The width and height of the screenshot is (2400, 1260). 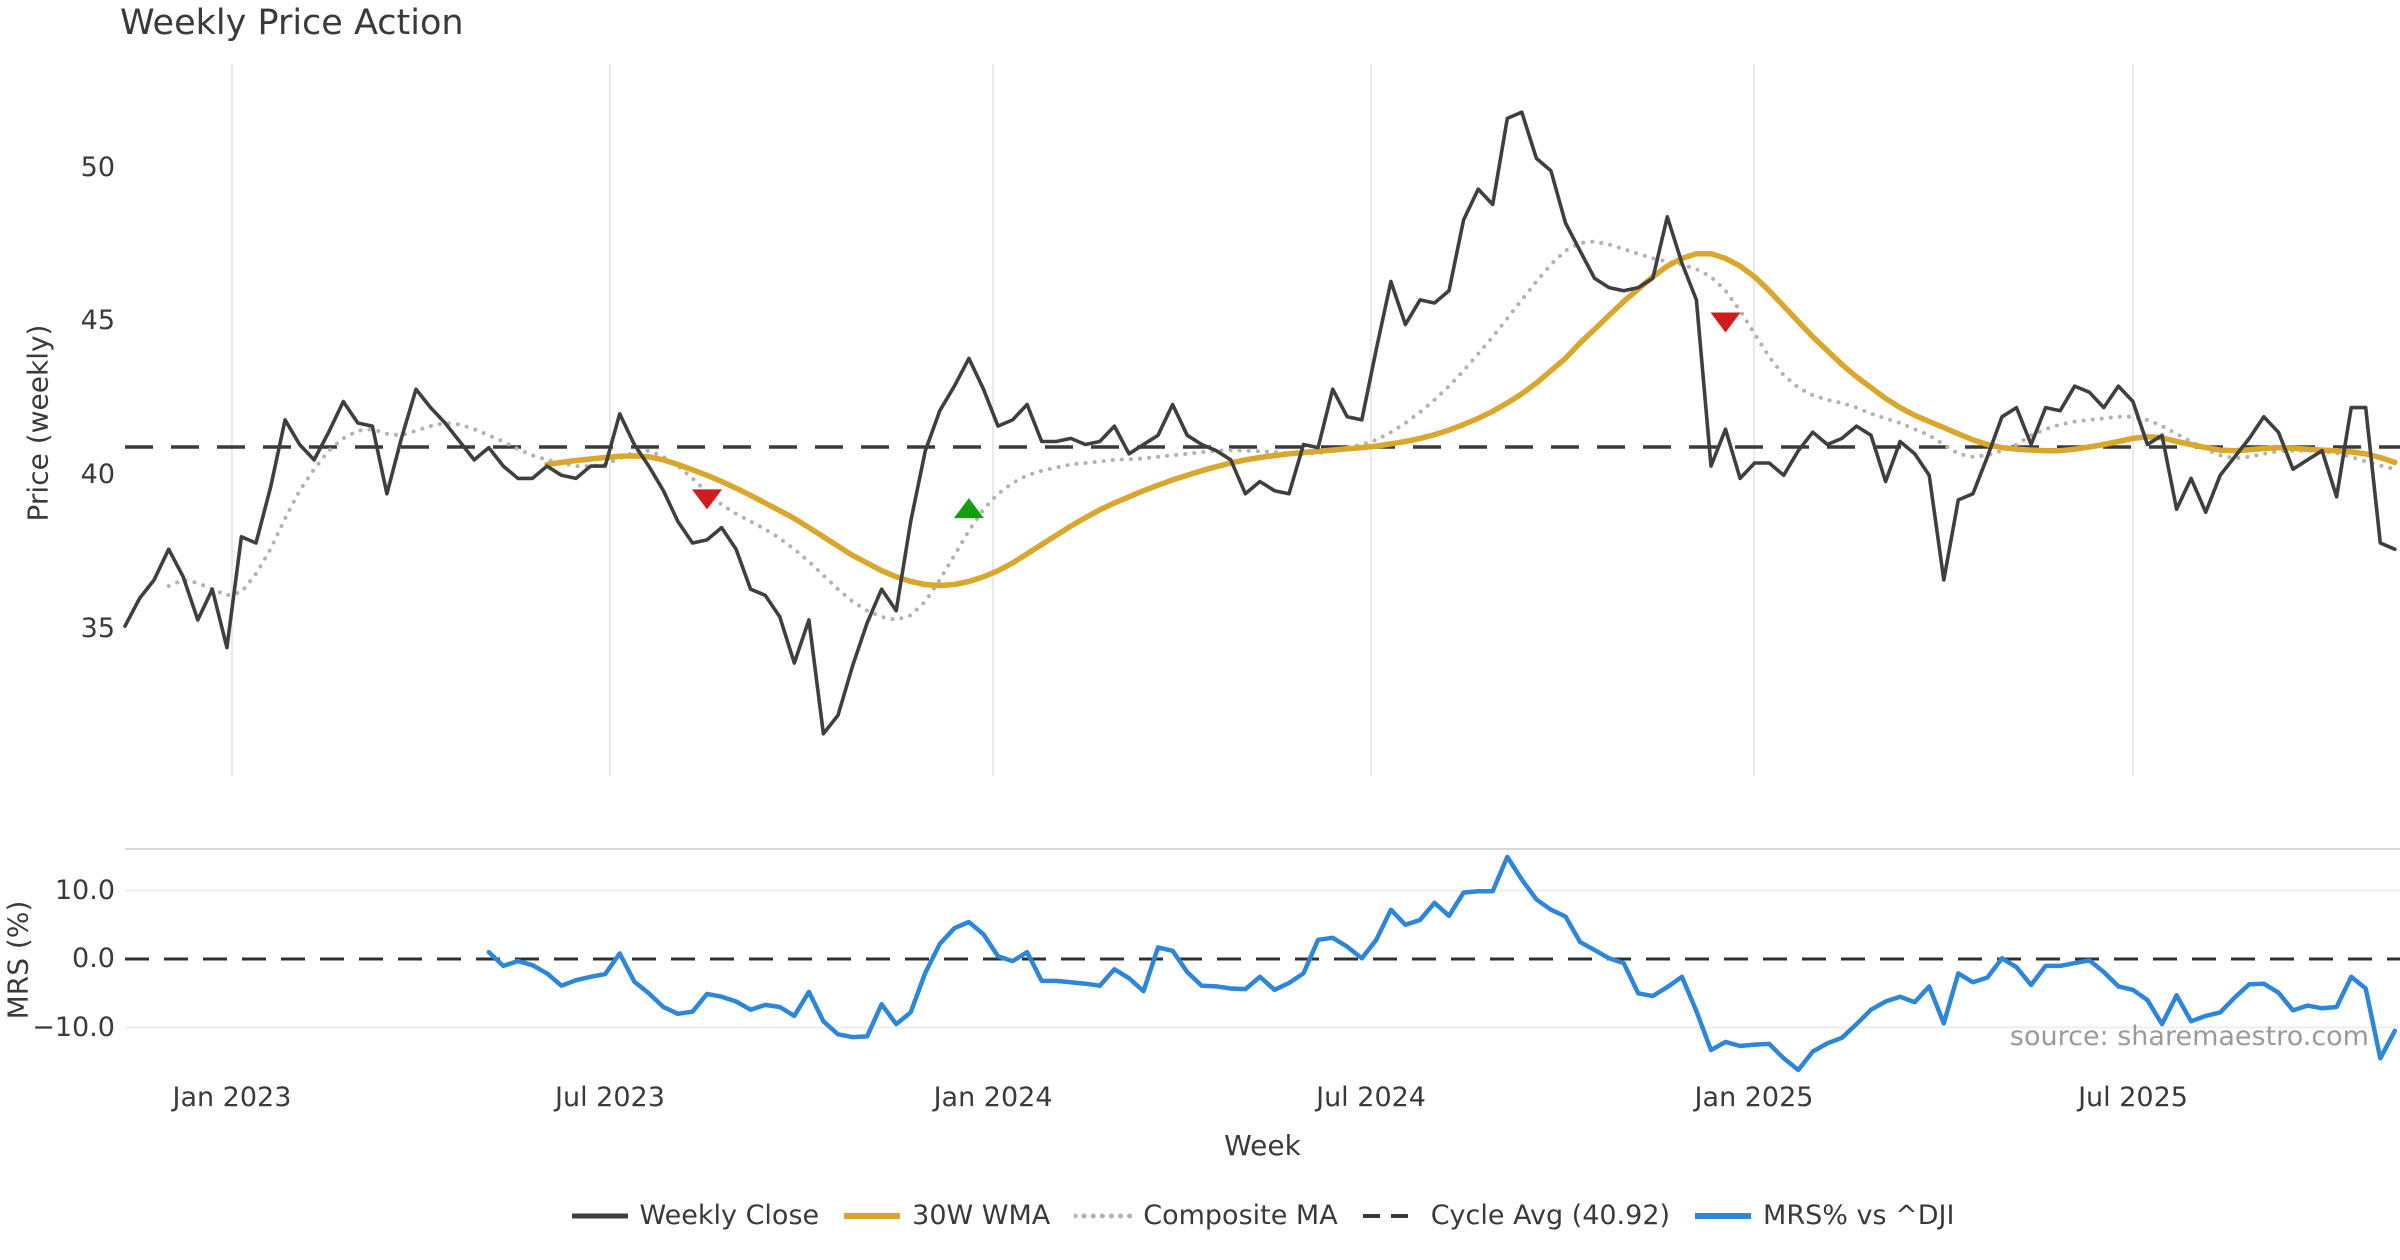 What do you see at coordinates (1723, 1215) in the screenshot?
I see `mrs-line-icon` at bounding box center [1723, 1215].